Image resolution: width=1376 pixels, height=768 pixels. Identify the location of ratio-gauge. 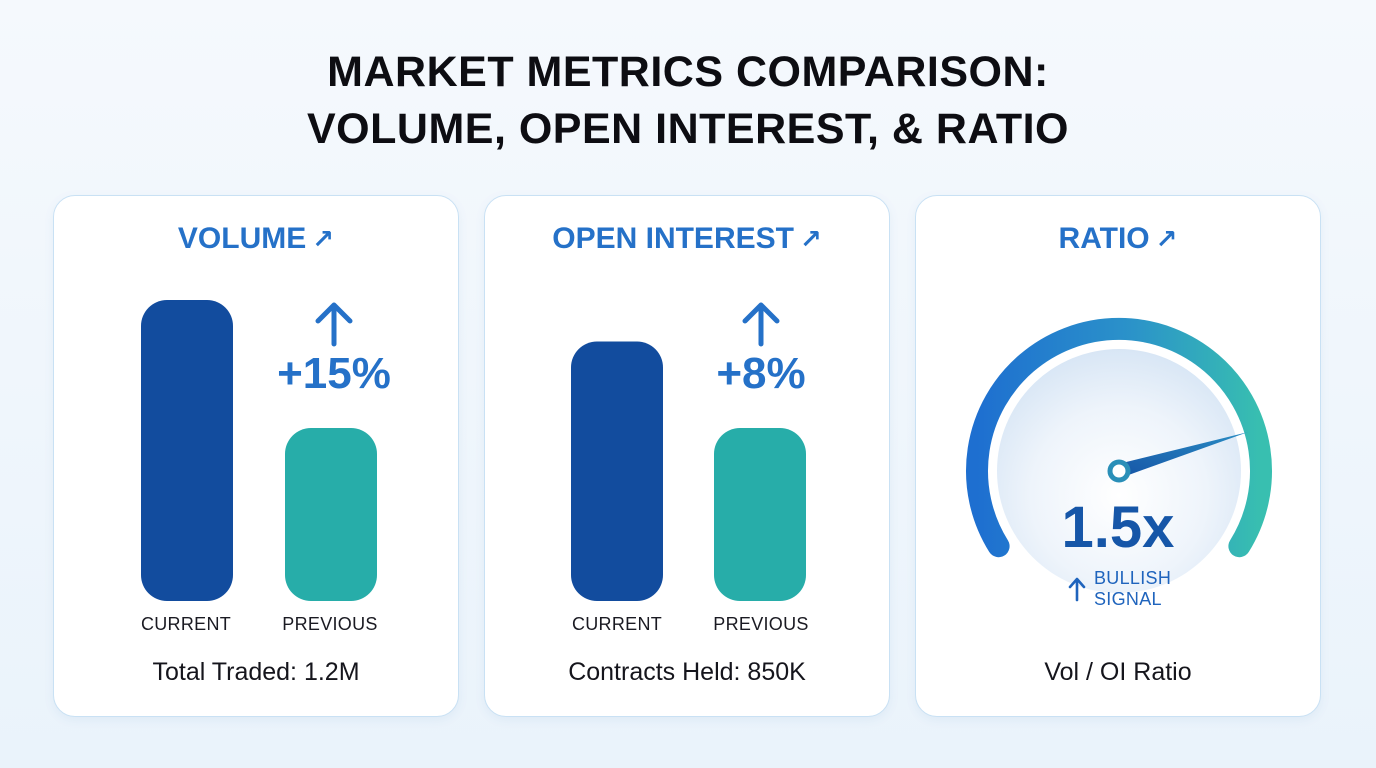
(1119, 455).